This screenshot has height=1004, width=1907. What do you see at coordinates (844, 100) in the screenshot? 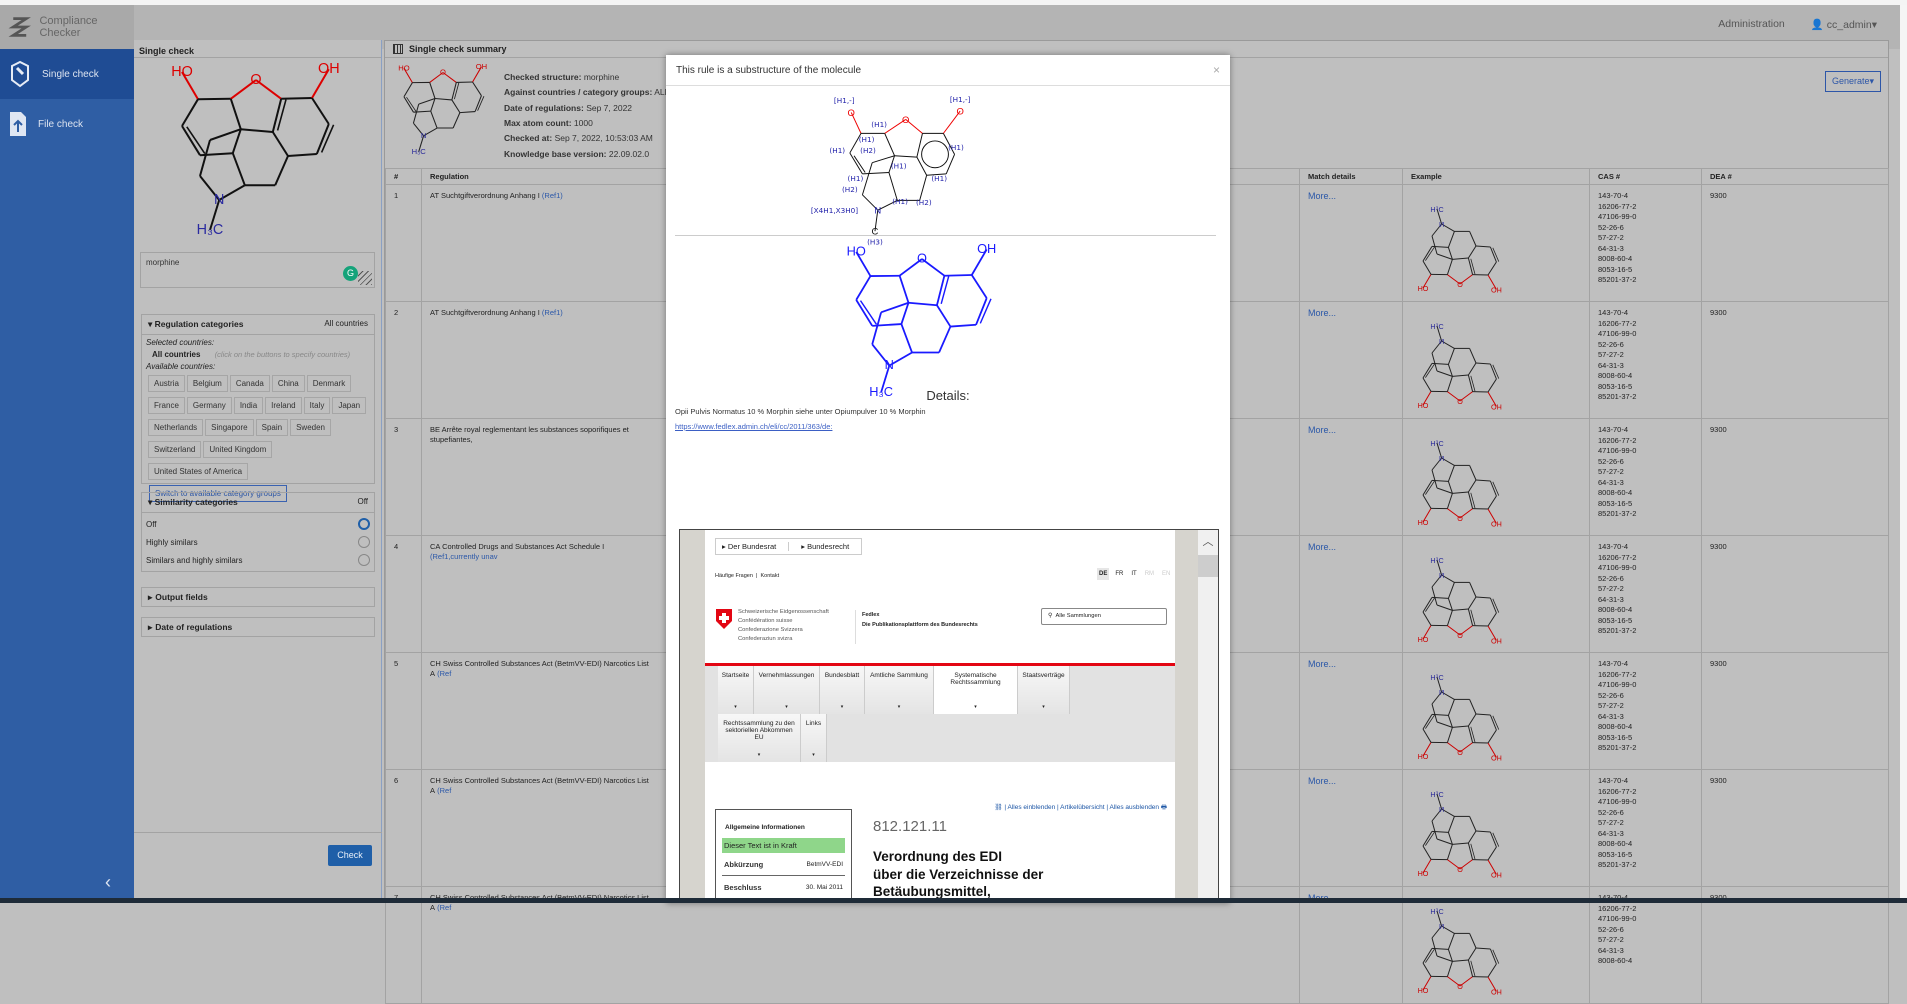
I see `query-atom-label: [H1,-]` at bounding box center [844, 100].